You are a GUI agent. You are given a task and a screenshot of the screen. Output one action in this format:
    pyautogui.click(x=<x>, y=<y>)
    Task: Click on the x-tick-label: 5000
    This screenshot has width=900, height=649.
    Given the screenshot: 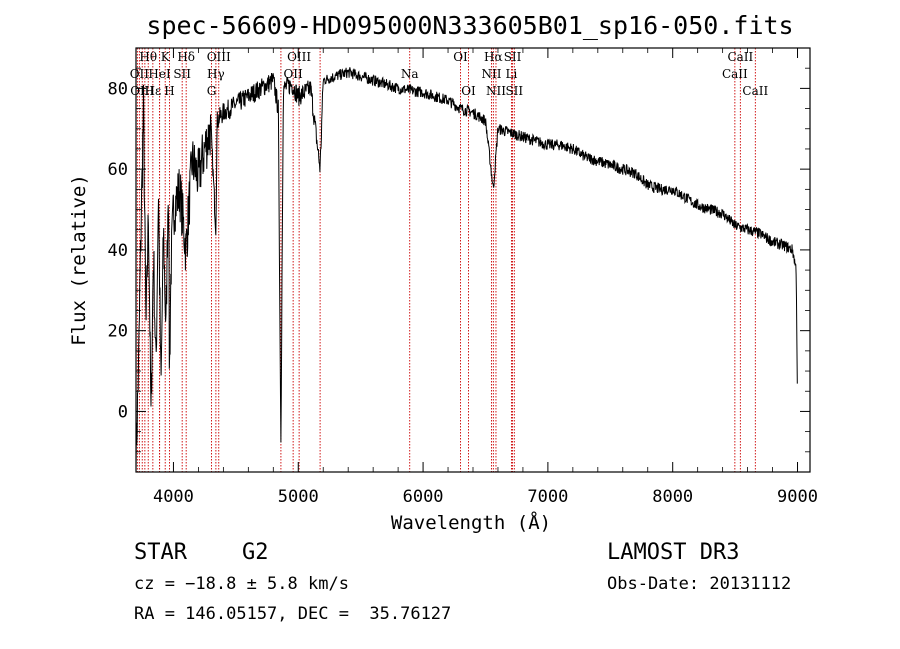 What is the action you would take?
    pyautogui.click(x=298, y=497)
    